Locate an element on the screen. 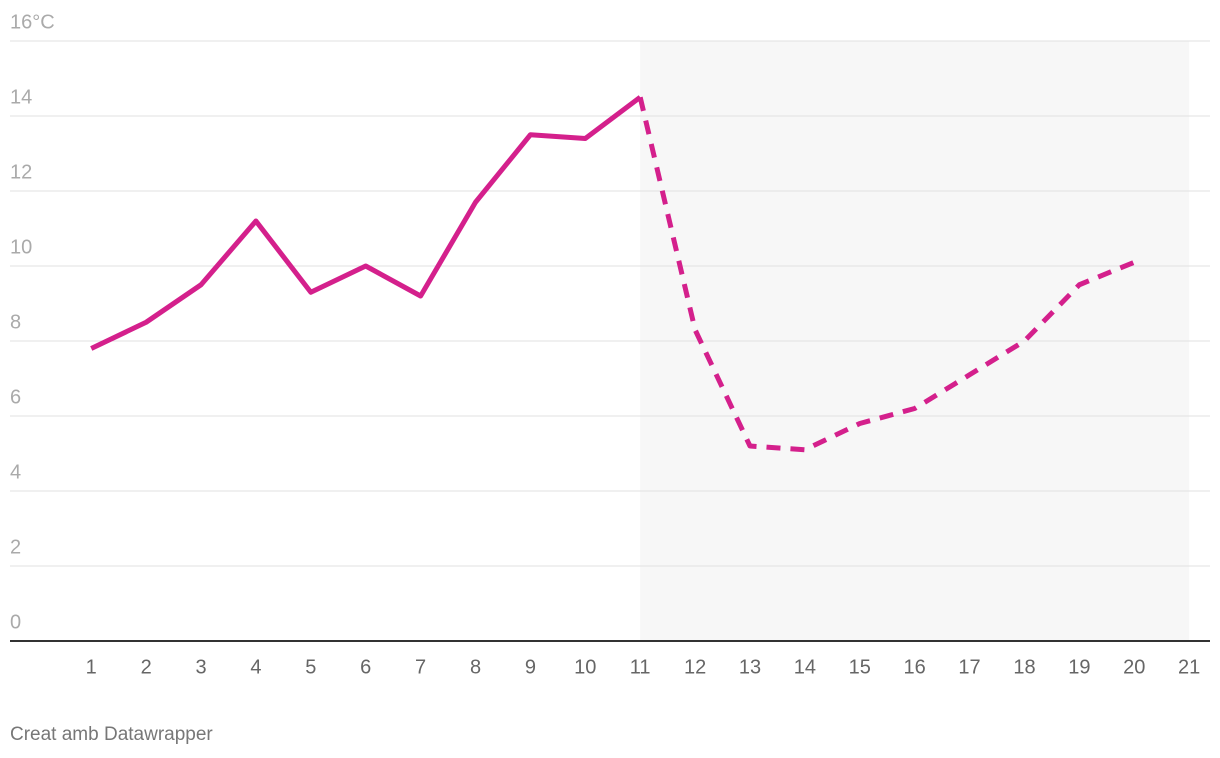  x-tick-label: 4 is located at coordinates (255, 667).